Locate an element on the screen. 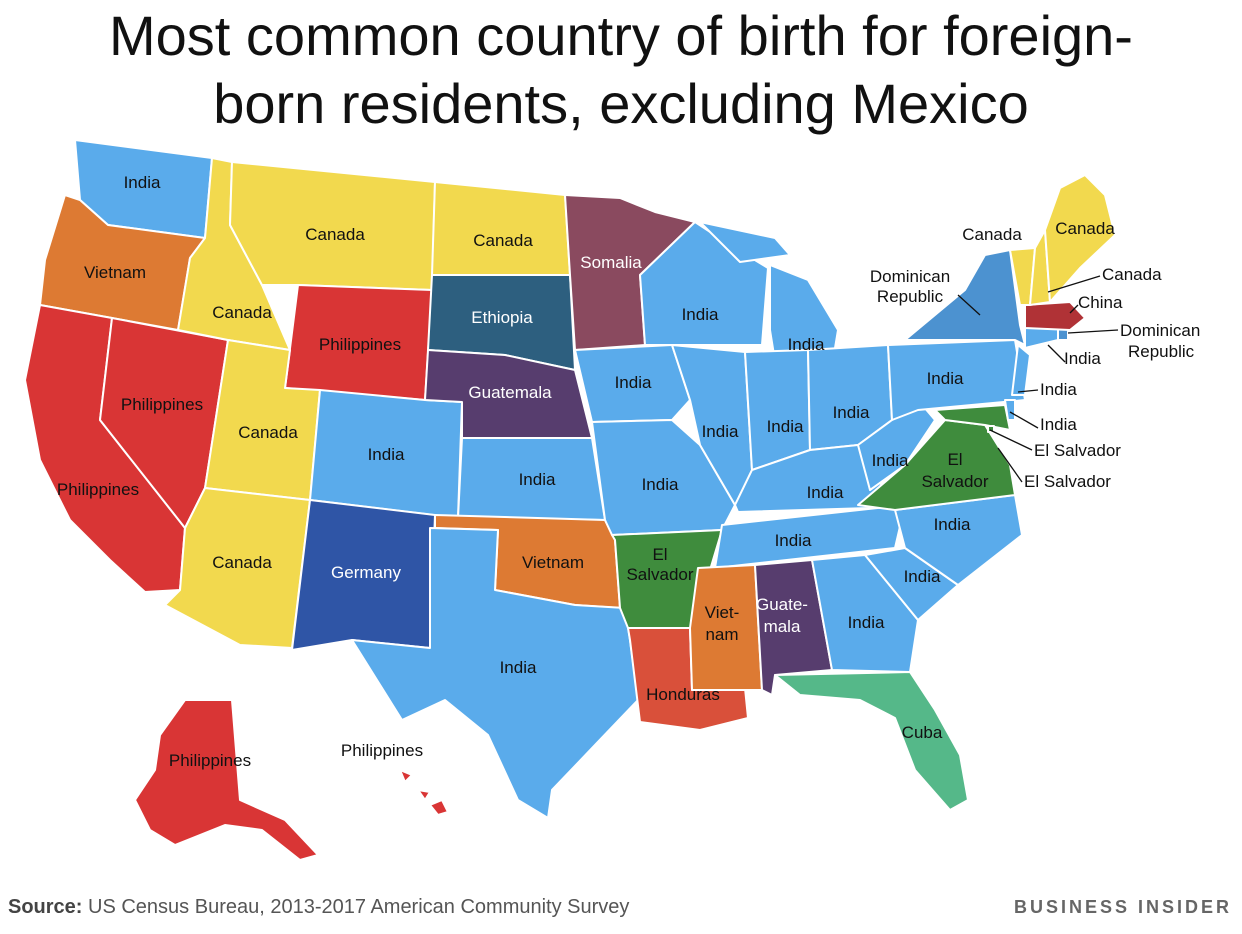 Image resolution: width=1242 pixels, height=934 pixels. label-south-carolina: India is located at coordinates (922, 576).